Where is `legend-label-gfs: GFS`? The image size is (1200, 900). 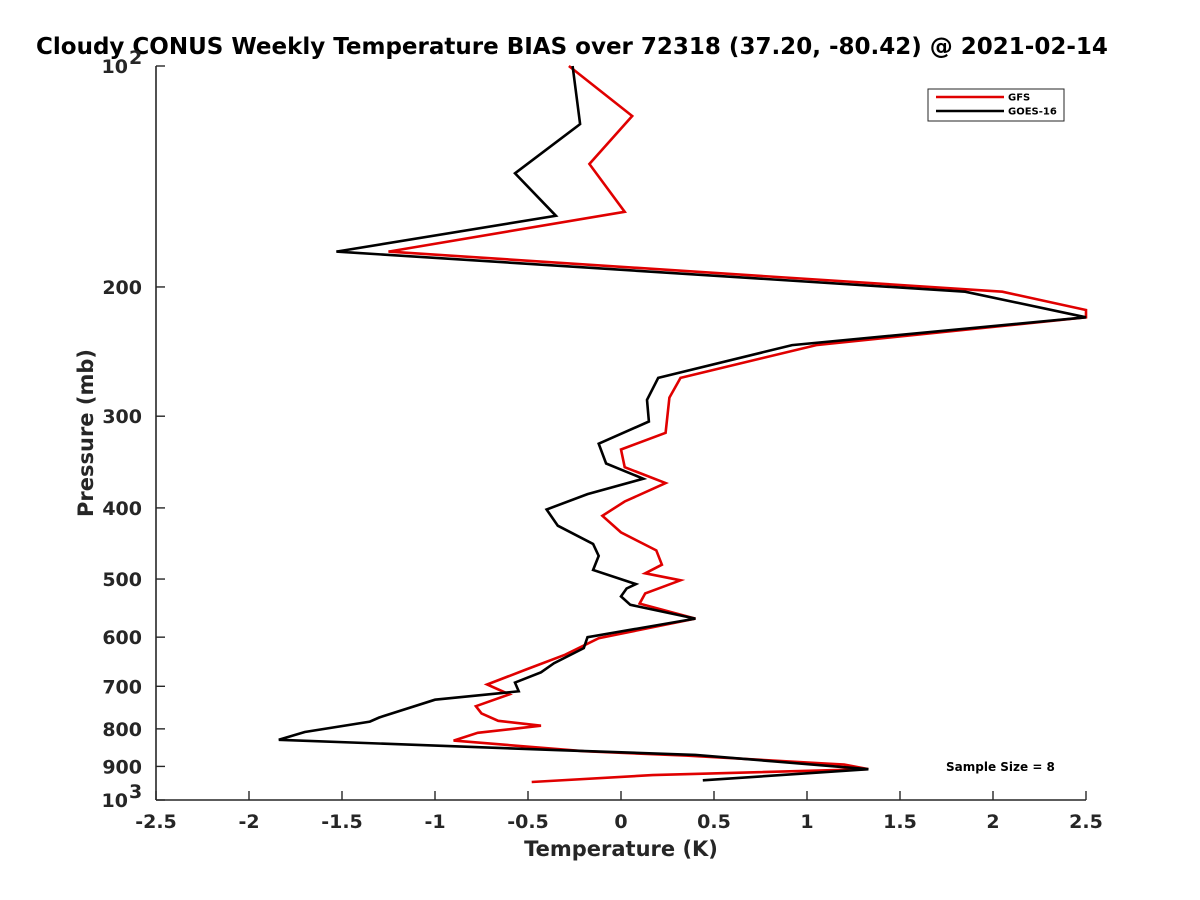
legend-label-gfs: GFS is located at coordinates (1019, 98).